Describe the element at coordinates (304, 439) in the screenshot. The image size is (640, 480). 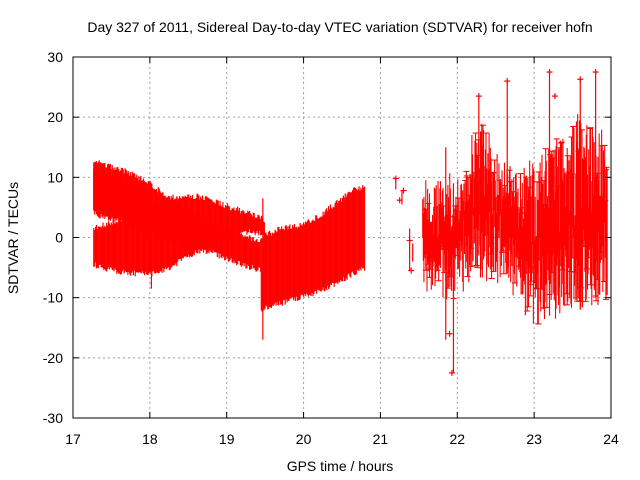
I see `x-tick-label: 20` at that location.